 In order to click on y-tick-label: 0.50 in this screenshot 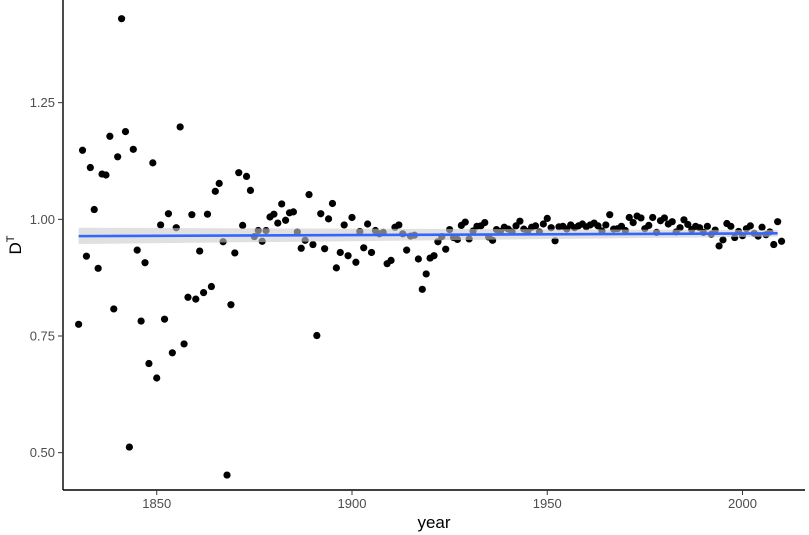, I will do `click(42, 452)`.